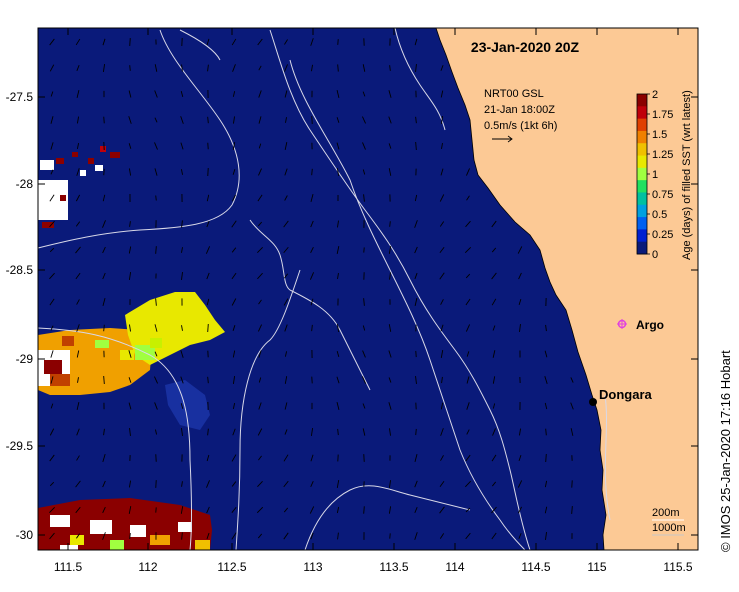 This screenshot has height=592, width=739. What do you see at coordinates (525, 47) in the screenshot?
I see `map-title: 23-Jan-2020 20Z` at bounding box center [525, 47].